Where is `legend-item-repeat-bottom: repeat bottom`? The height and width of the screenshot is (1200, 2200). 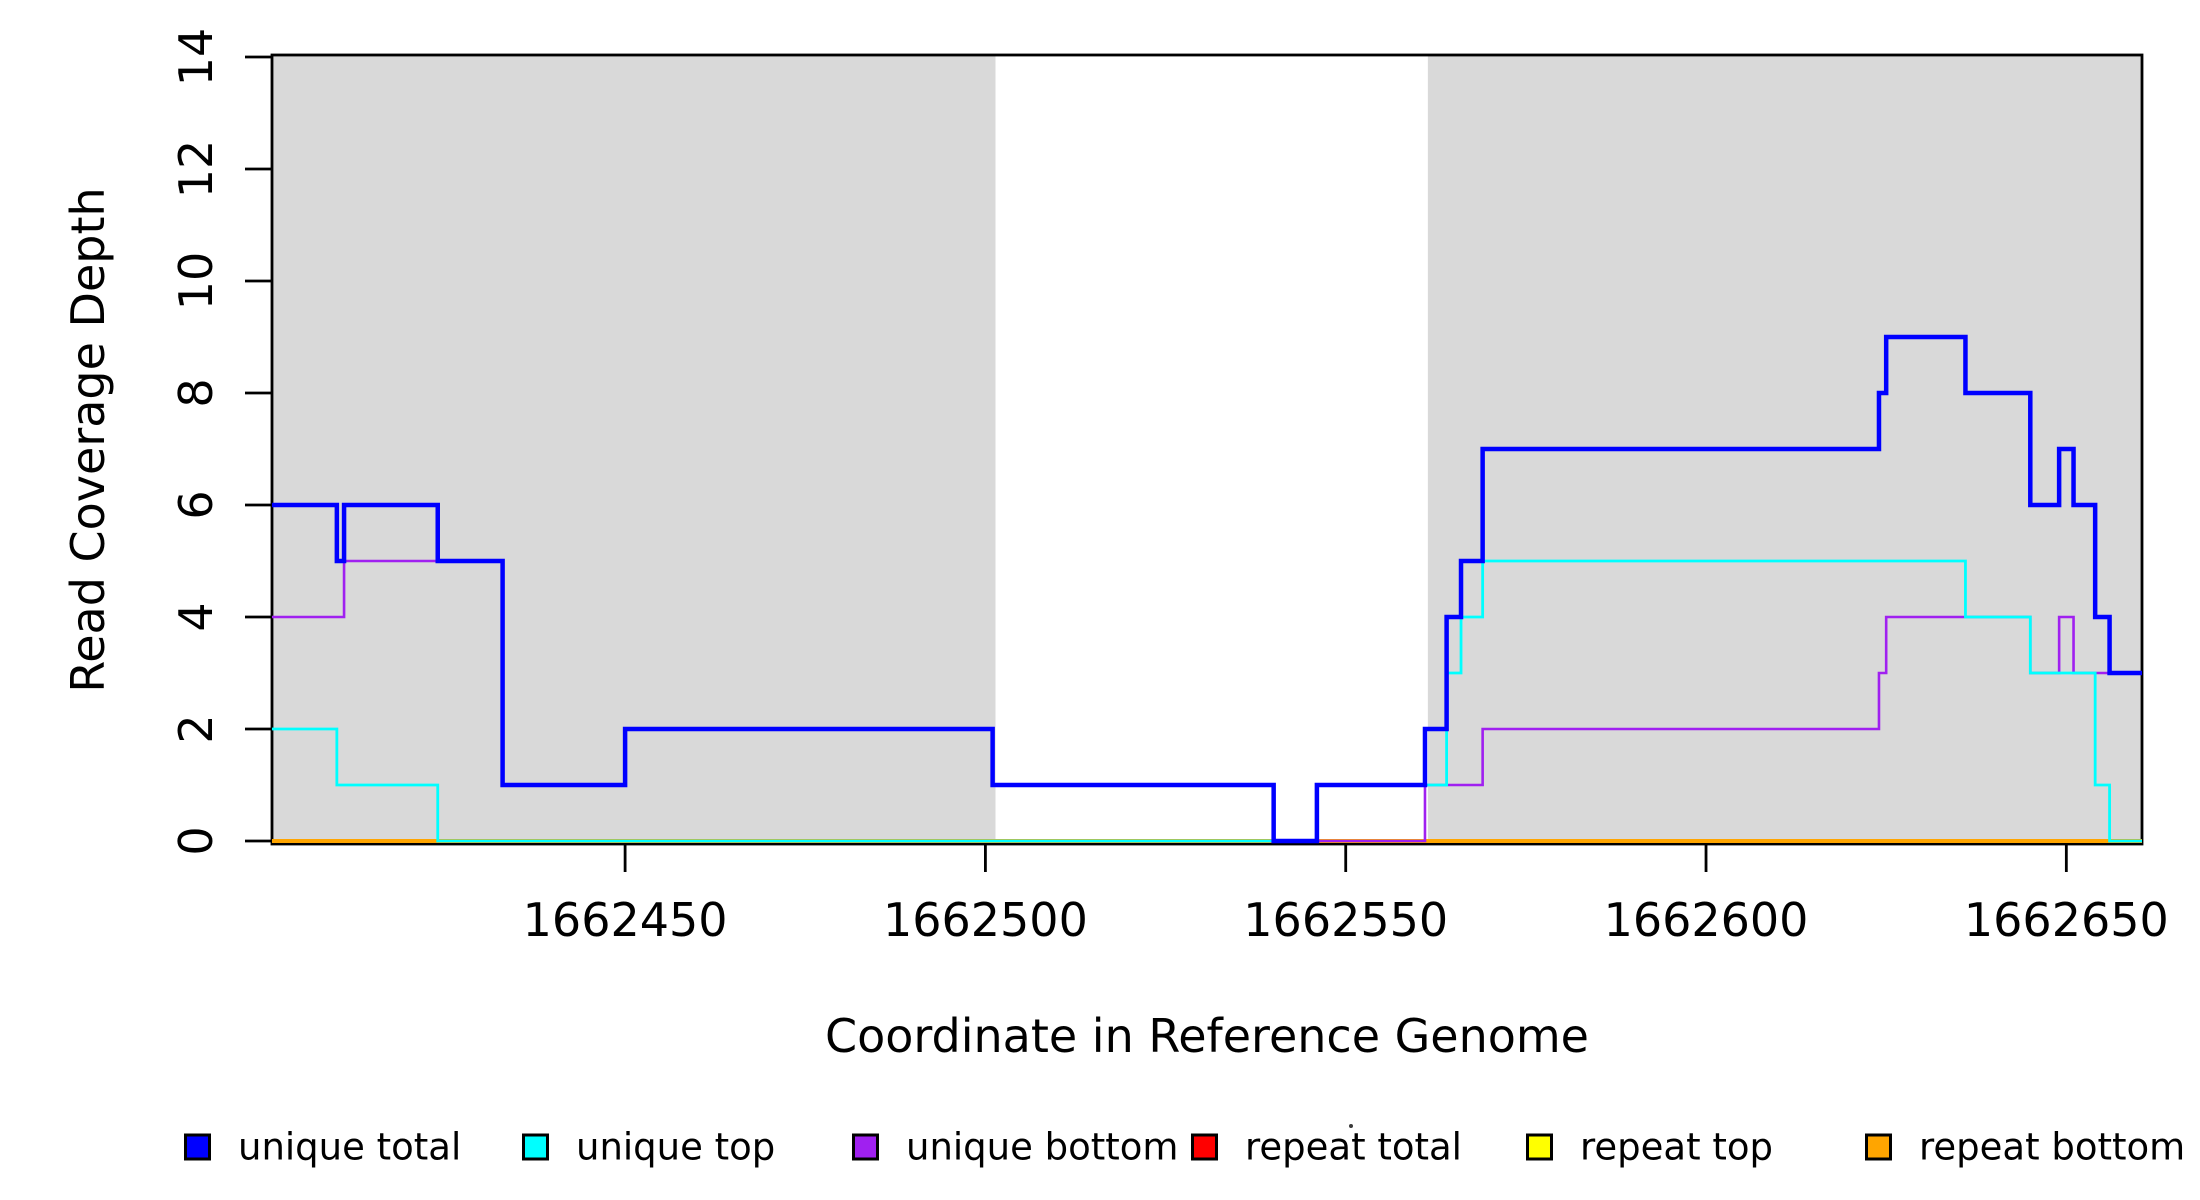 legend-item-repeat-bottom: repeat bottom is located at coordinates (2025, 1147).